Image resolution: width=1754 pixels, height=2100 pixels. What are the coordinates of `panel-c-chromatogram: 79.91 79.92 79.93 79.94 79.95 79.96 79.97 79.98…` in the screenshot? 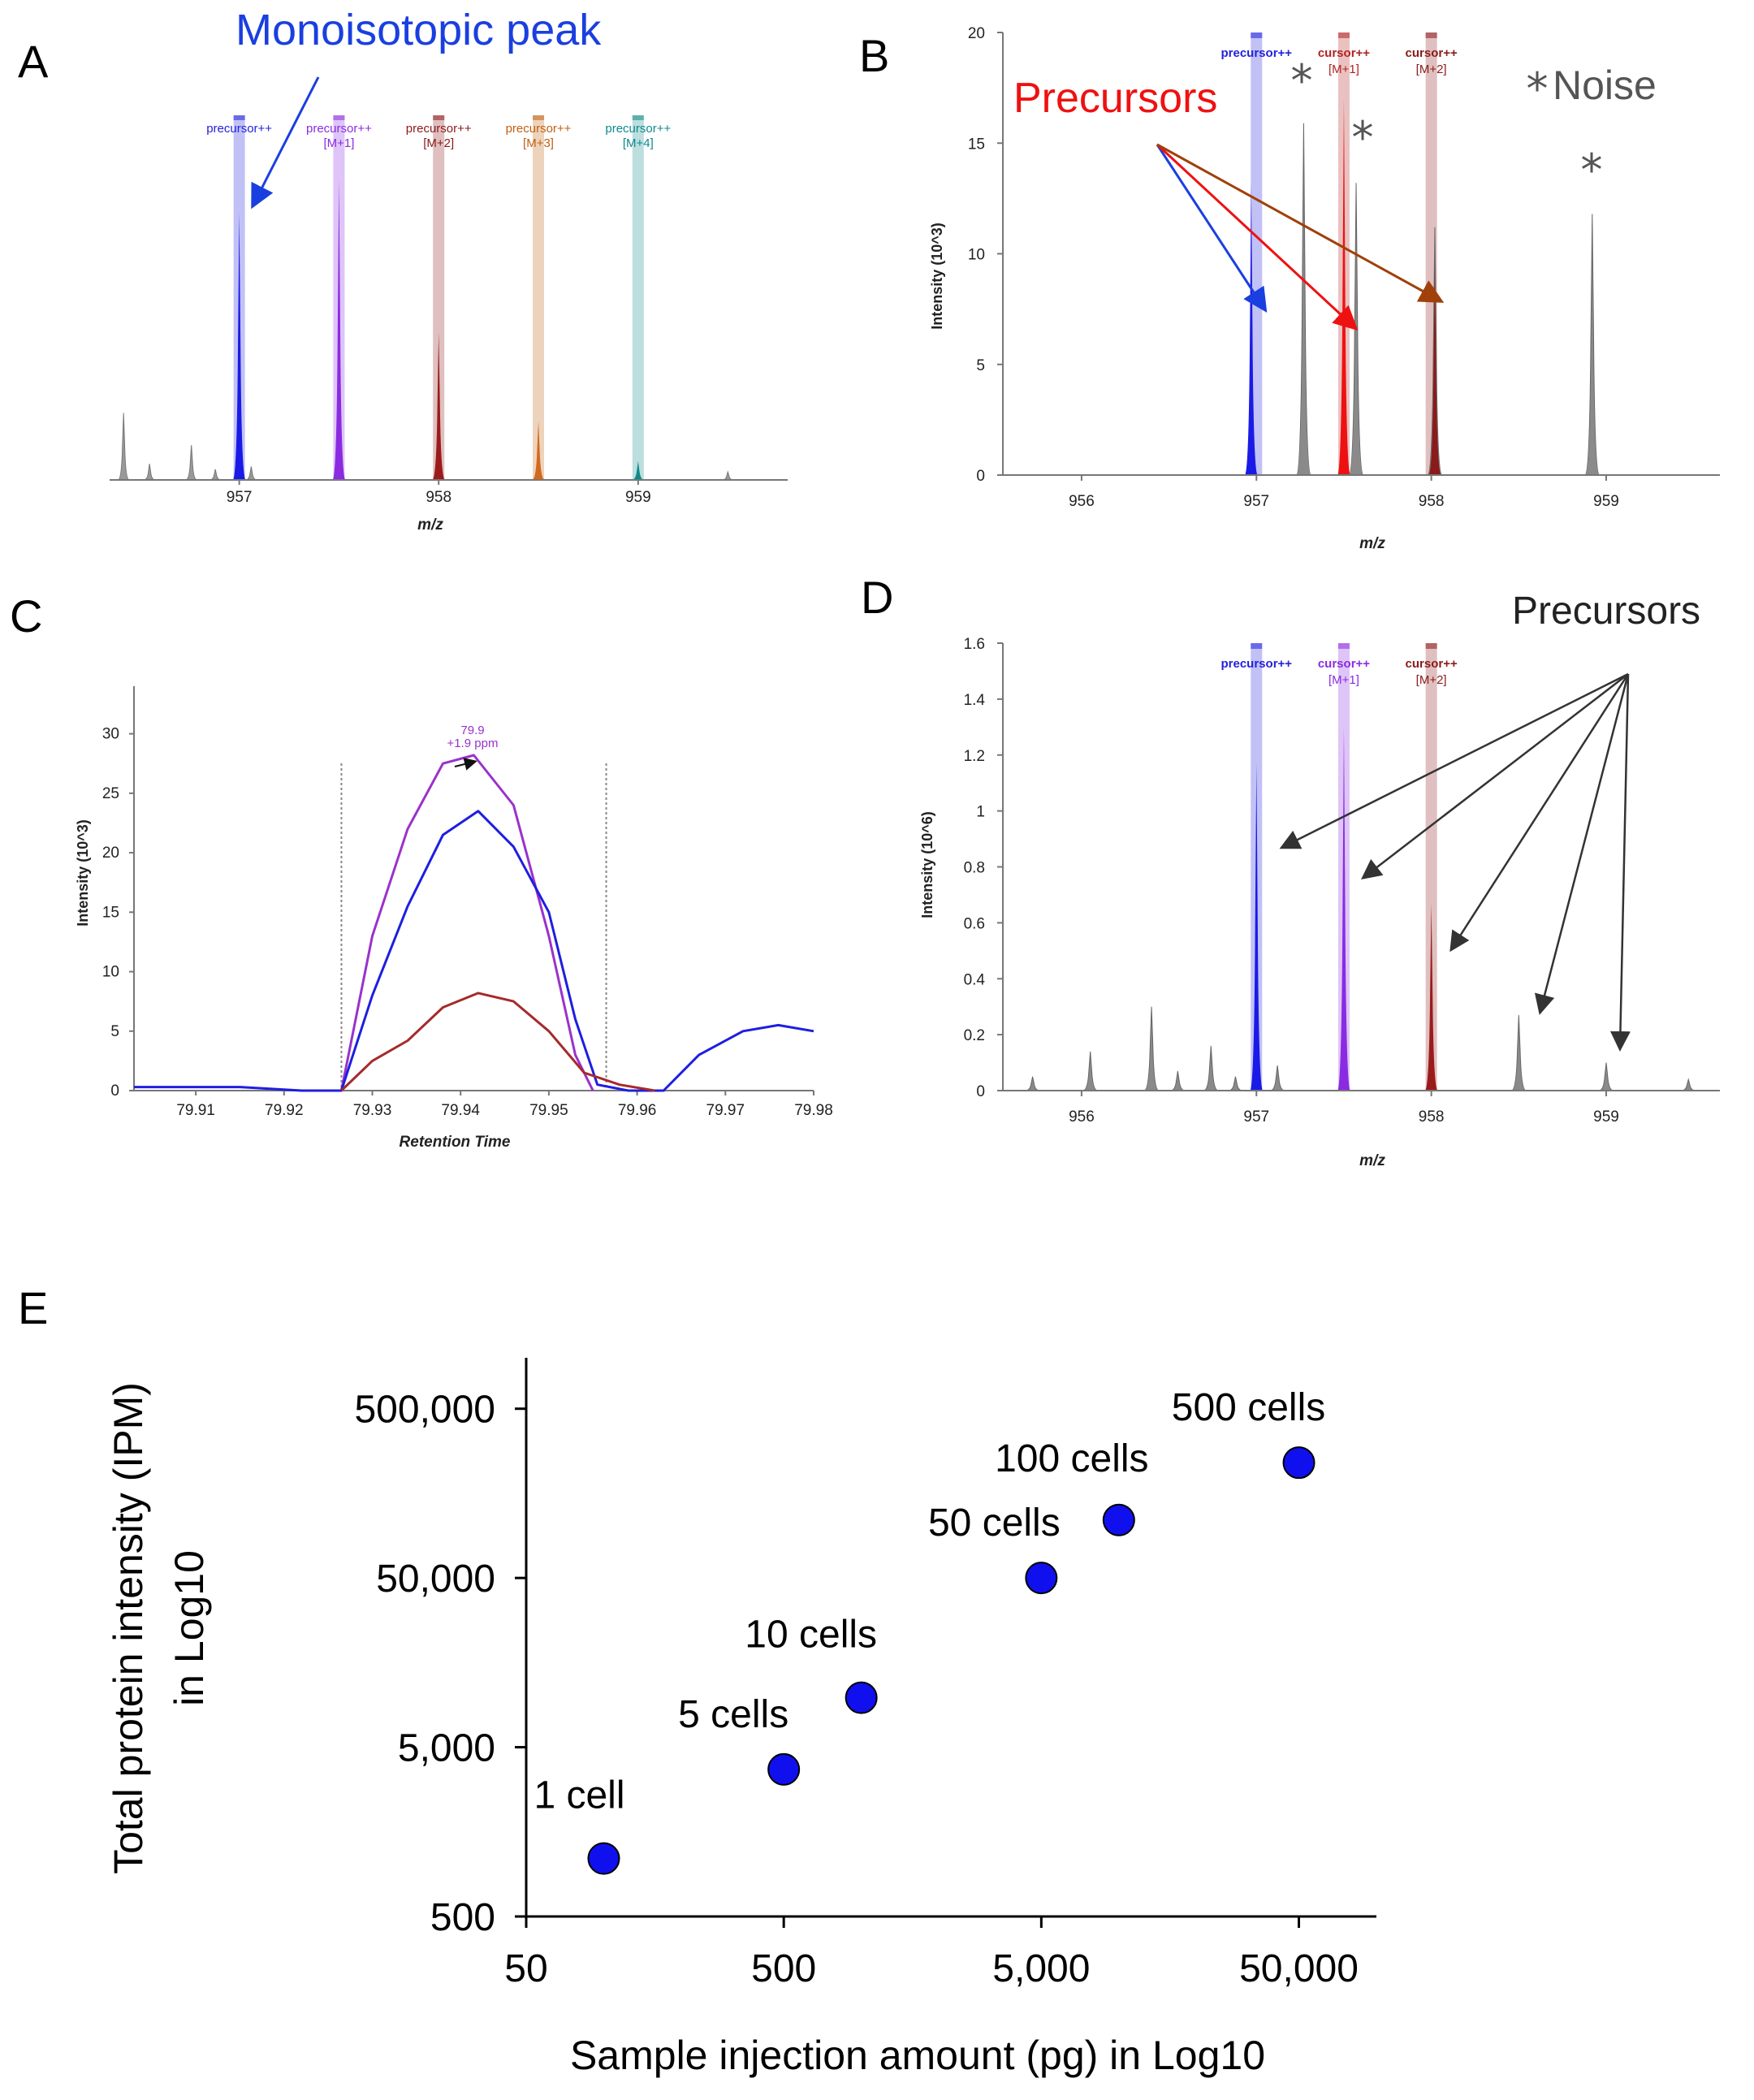 It's located at (454, 919).